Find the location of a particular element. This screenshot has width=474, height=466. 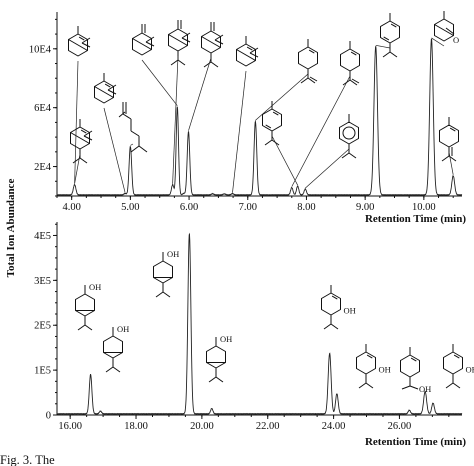

x-tick-label: 16.00 is located at coordinates (70, 426).